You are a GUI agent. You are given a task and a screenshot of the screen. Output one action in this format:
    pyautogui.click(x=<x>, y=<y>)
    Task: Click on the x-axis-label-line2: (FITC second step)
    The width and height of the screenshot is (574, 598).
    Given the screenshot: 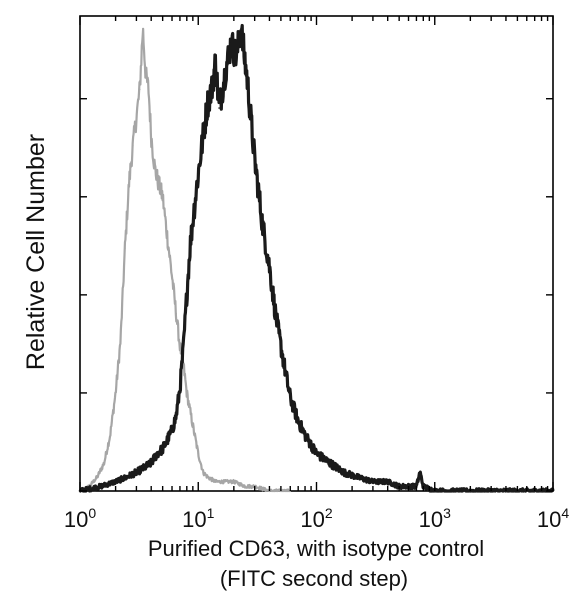 What is the action you would take?
    pyautogui.click(x=314, y=578)
    